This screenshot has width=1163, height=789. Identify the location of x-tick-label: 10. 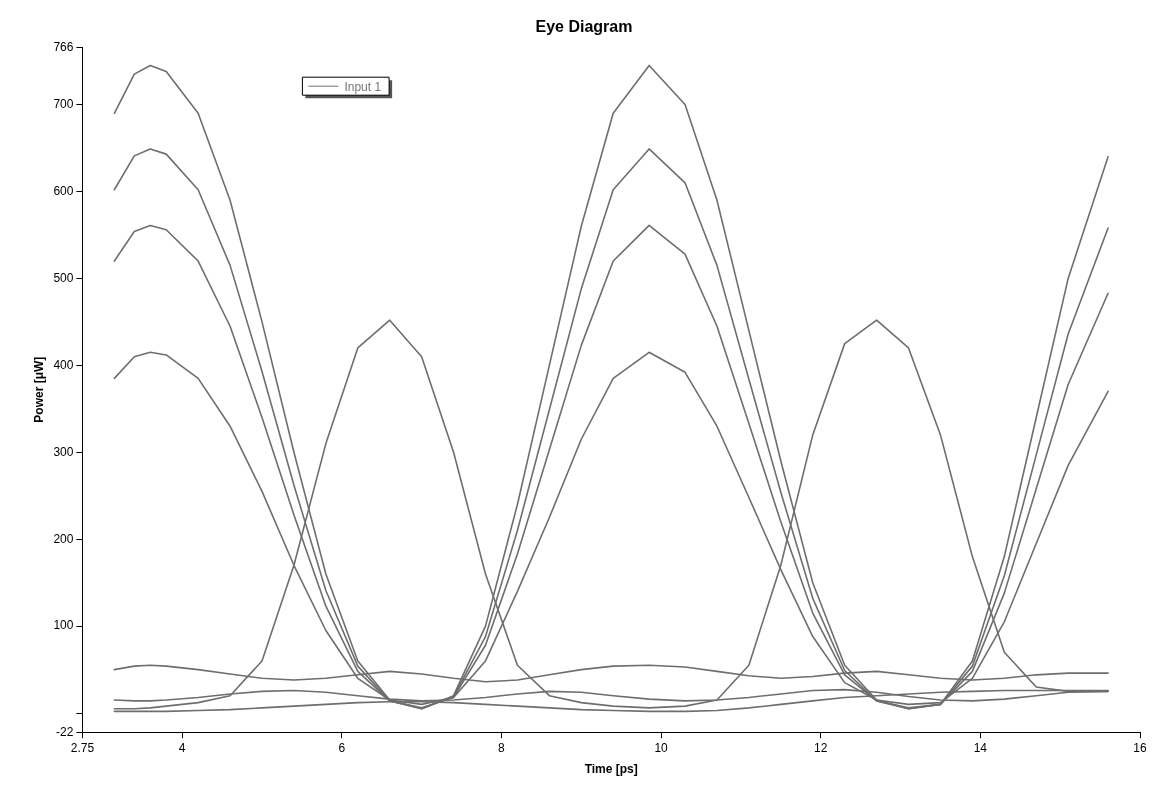
(661, 747).